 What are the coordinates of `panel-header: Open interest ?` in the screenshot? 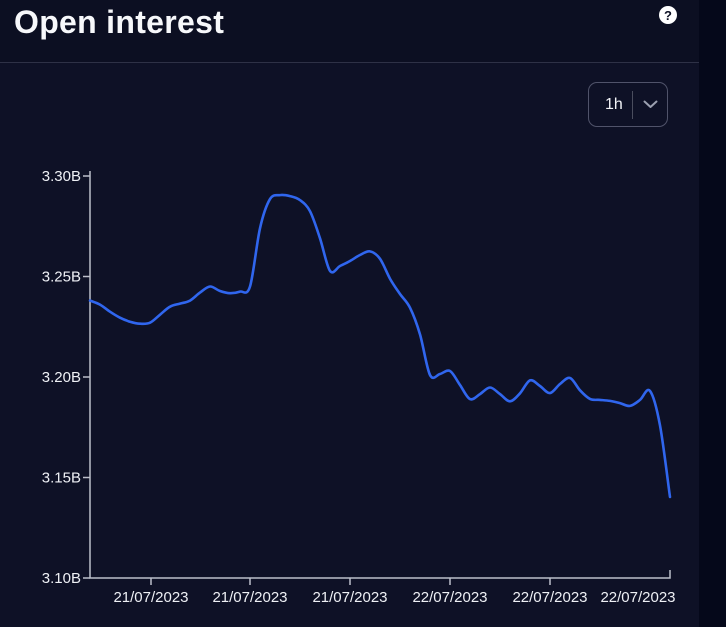 It's located at (349, 31).